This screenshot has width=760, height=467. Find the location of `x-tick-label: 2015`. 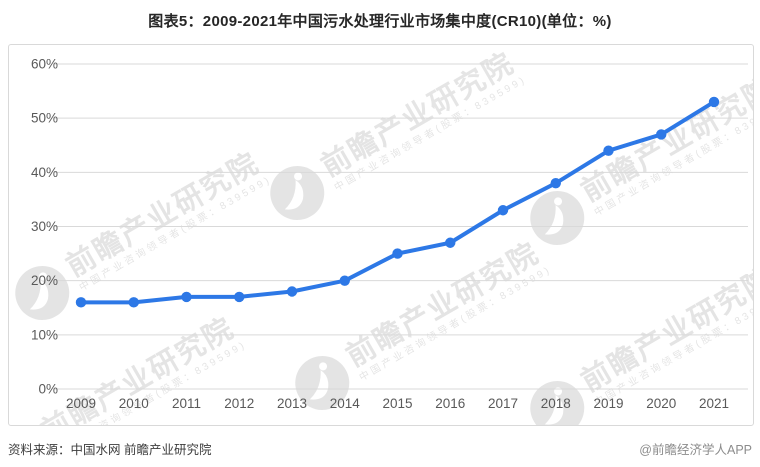

x-tick-label: 2015 is located at coordinates (397, 403).